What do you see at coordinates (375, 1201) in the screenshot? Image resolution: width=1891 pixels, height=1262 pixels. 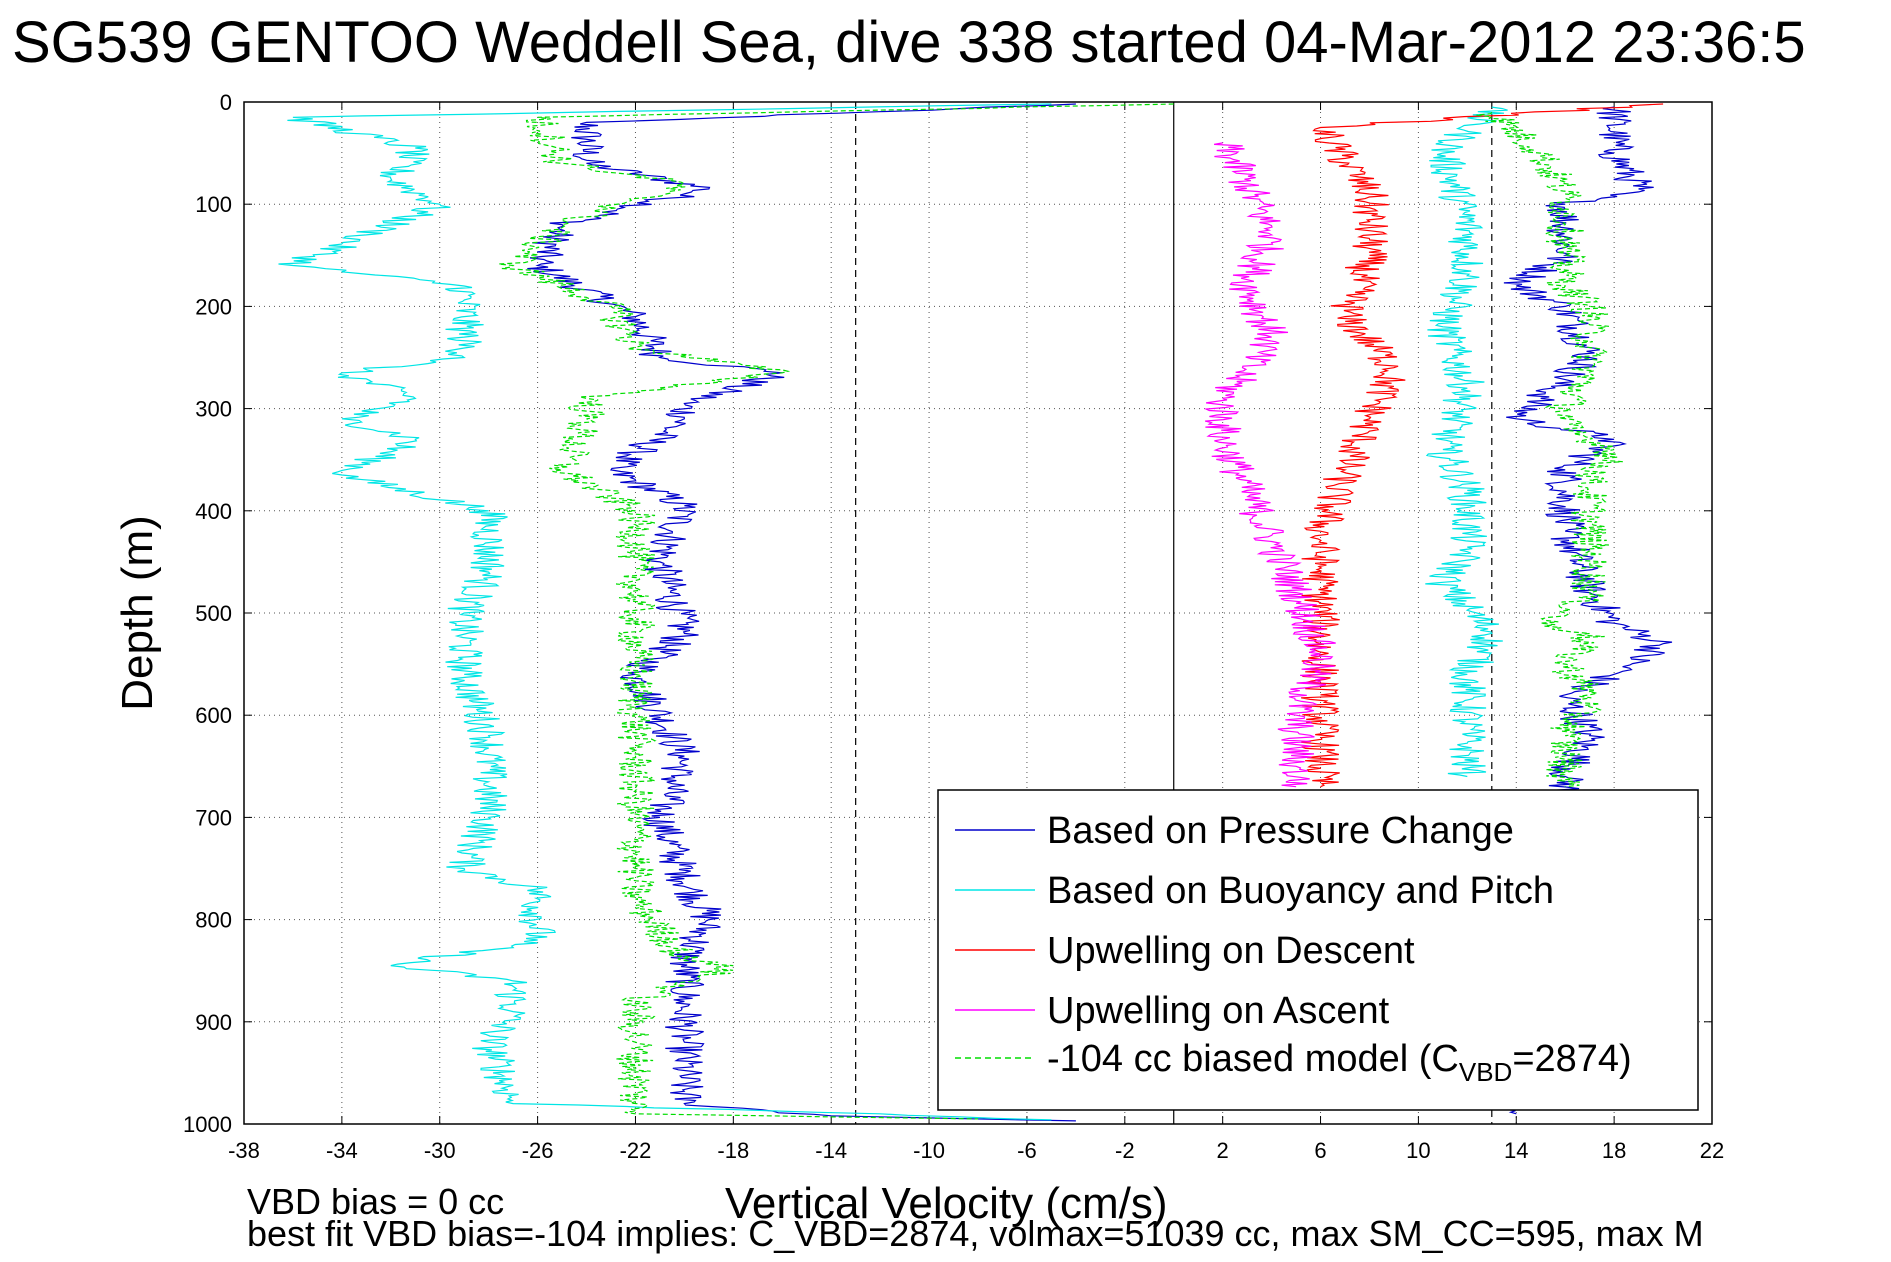 I see `footer-vbd-bias: VBD bias = 0 cc` at bounding box center [375, 1201].